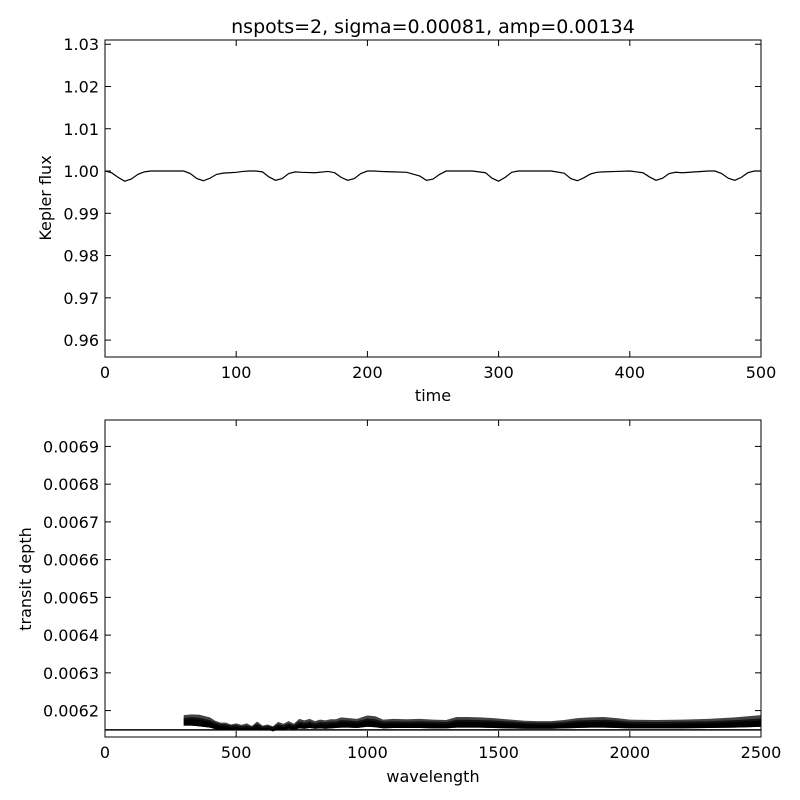  I want to click on kepler-flux-line, so click(433, 176).